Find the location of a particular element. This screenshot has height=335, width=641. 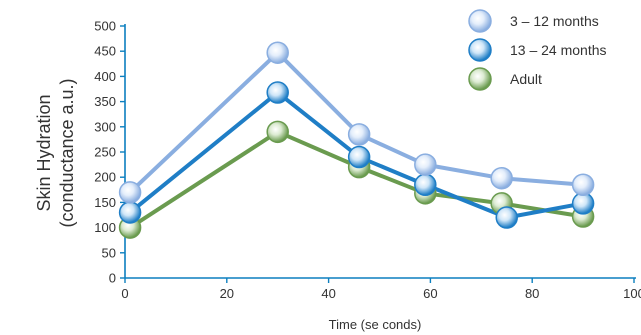

y-tick-label: 150 is located at coordinates (105, 202).